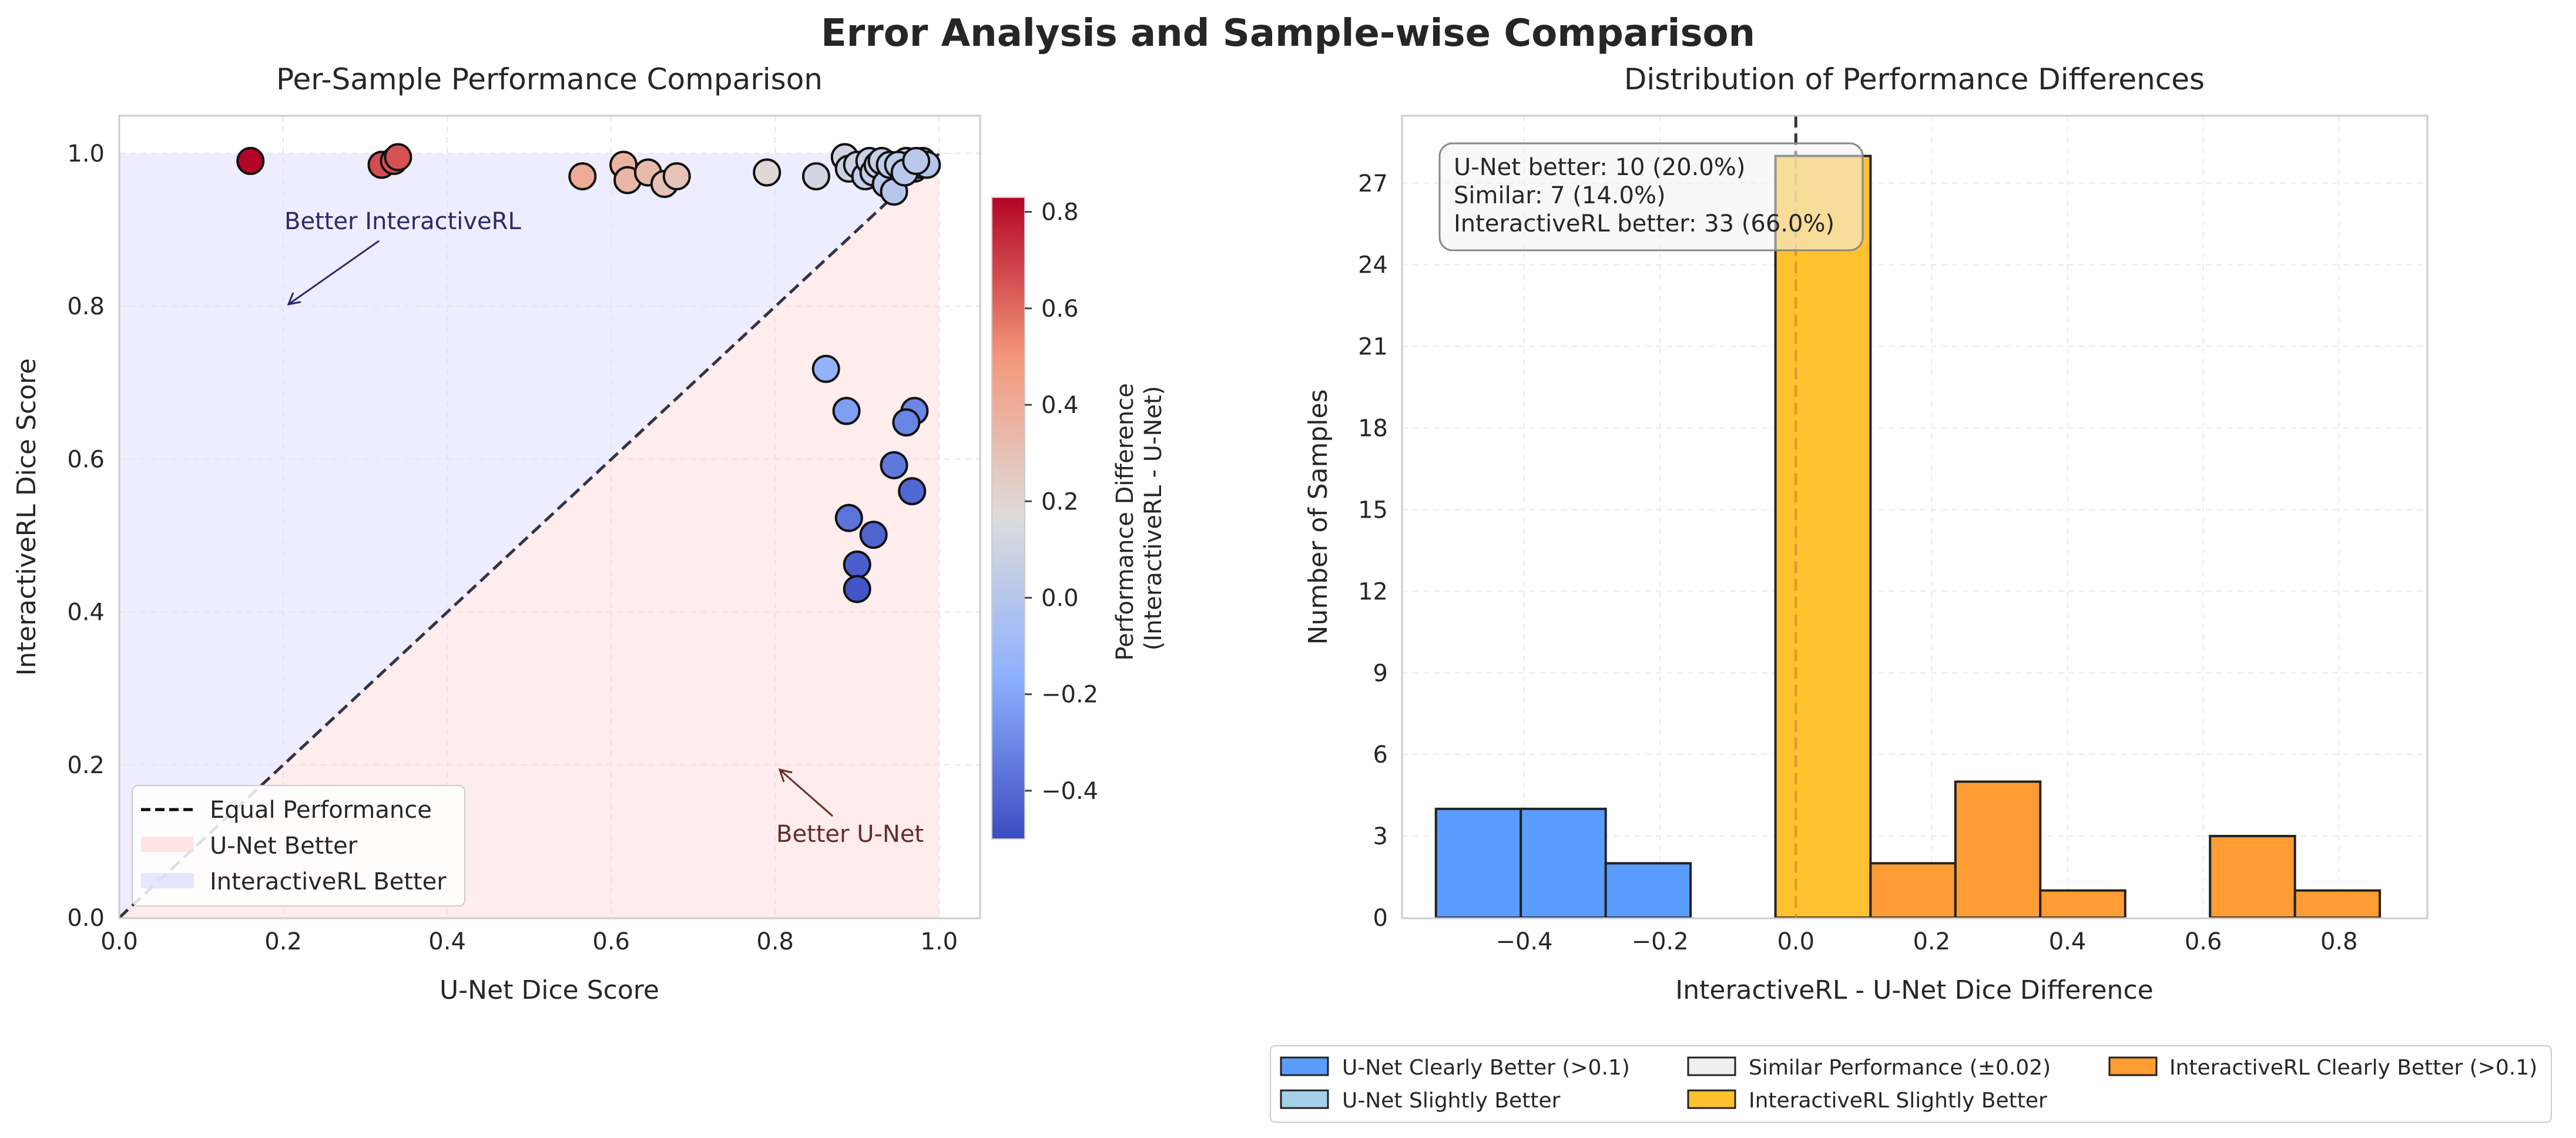 The width and height of the screenshot is (2576, 1138). What do you see at coordinates (1380, 673) in the screenshot?
I see `histogram-y-tick-label: 9` at bounding box center [1380, 673].